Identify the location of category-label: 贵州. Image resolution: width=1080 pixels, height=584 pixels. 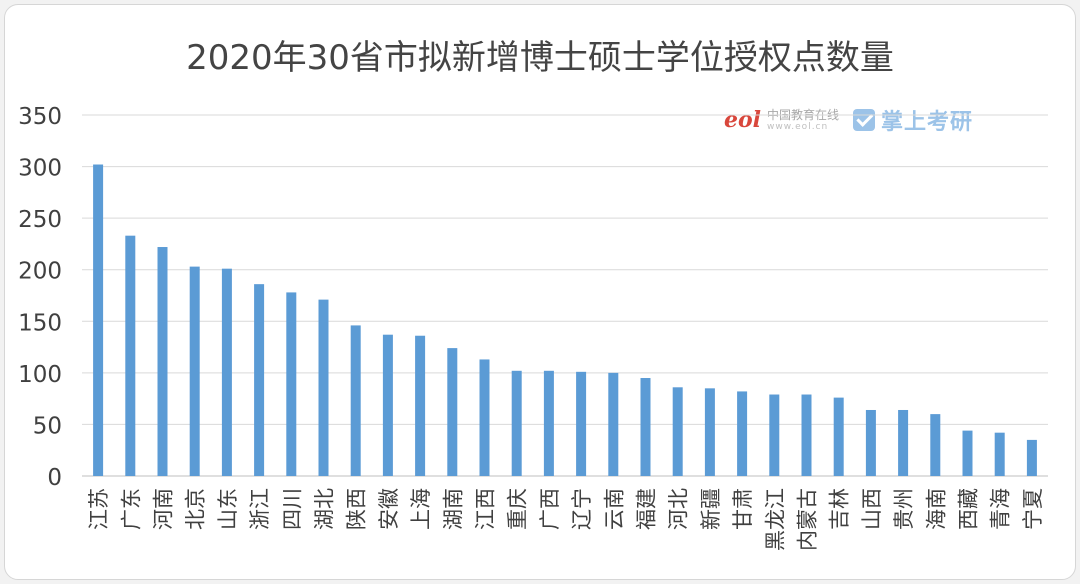
(904, 509).